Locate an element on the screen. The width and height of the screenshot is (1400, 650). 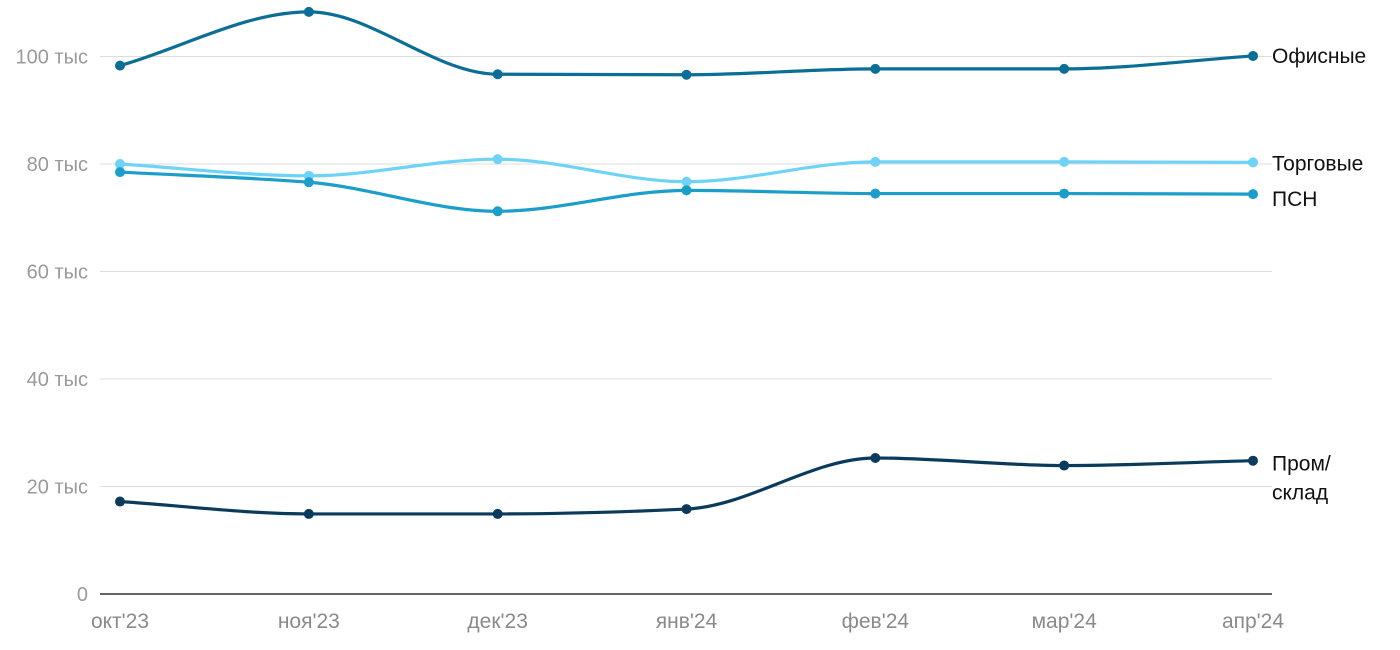
series-label: Пром/ is located at coordinates (1301, 464).